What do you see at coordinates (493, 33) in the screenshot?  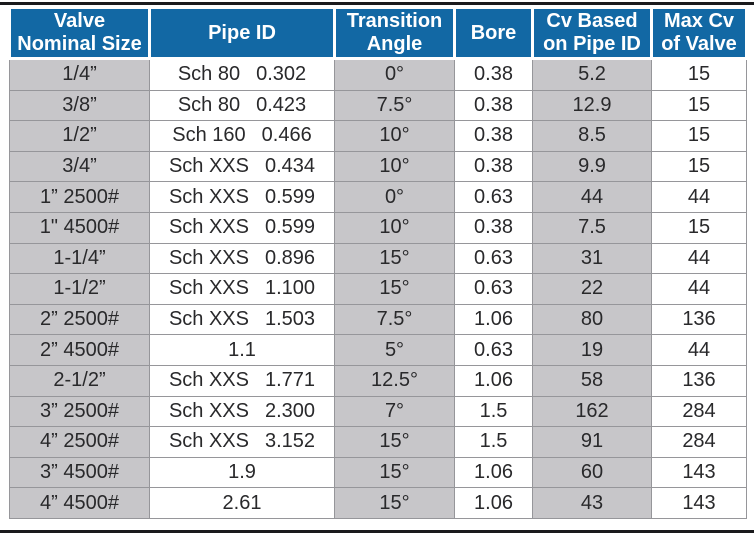 I see `col-header-bore: Bore` at bounding box center [493, 33].